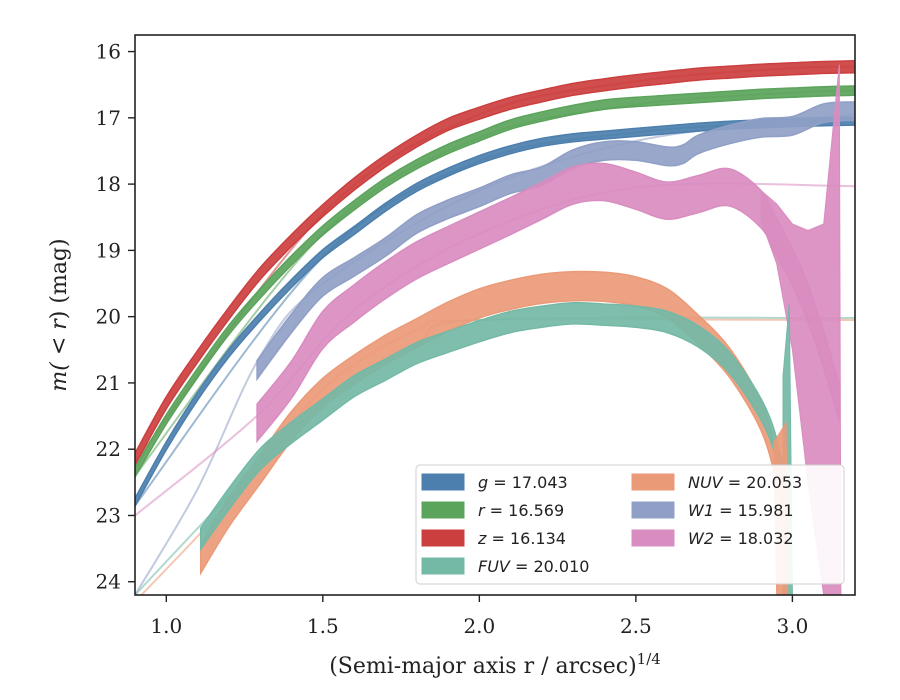 The image size is (900, 700). I want to click on legend-label-z: z = 16.134, so click(521, 538).